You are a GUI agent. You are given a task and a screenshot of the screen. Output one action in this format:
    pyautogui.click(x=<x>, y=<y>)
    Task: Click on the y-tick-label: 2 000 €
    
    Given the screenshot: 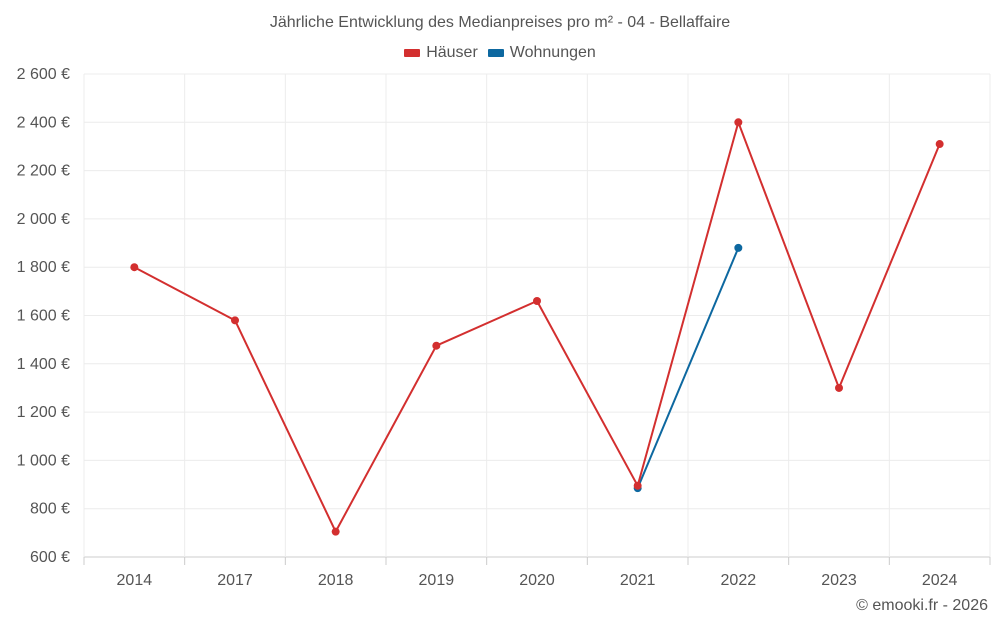 What is the action you would take?
    pyautogui.click(x=43, y=219)
    